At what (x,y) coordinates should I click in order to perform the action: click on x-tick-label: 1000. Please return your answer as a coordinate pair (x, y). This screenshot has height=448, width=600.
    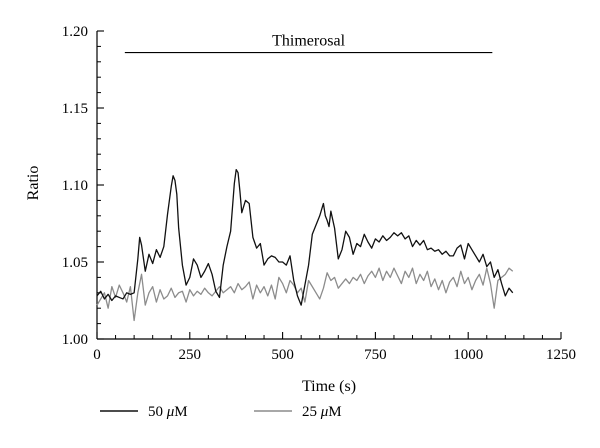
    Looking at the image, I should click on (468, 355).